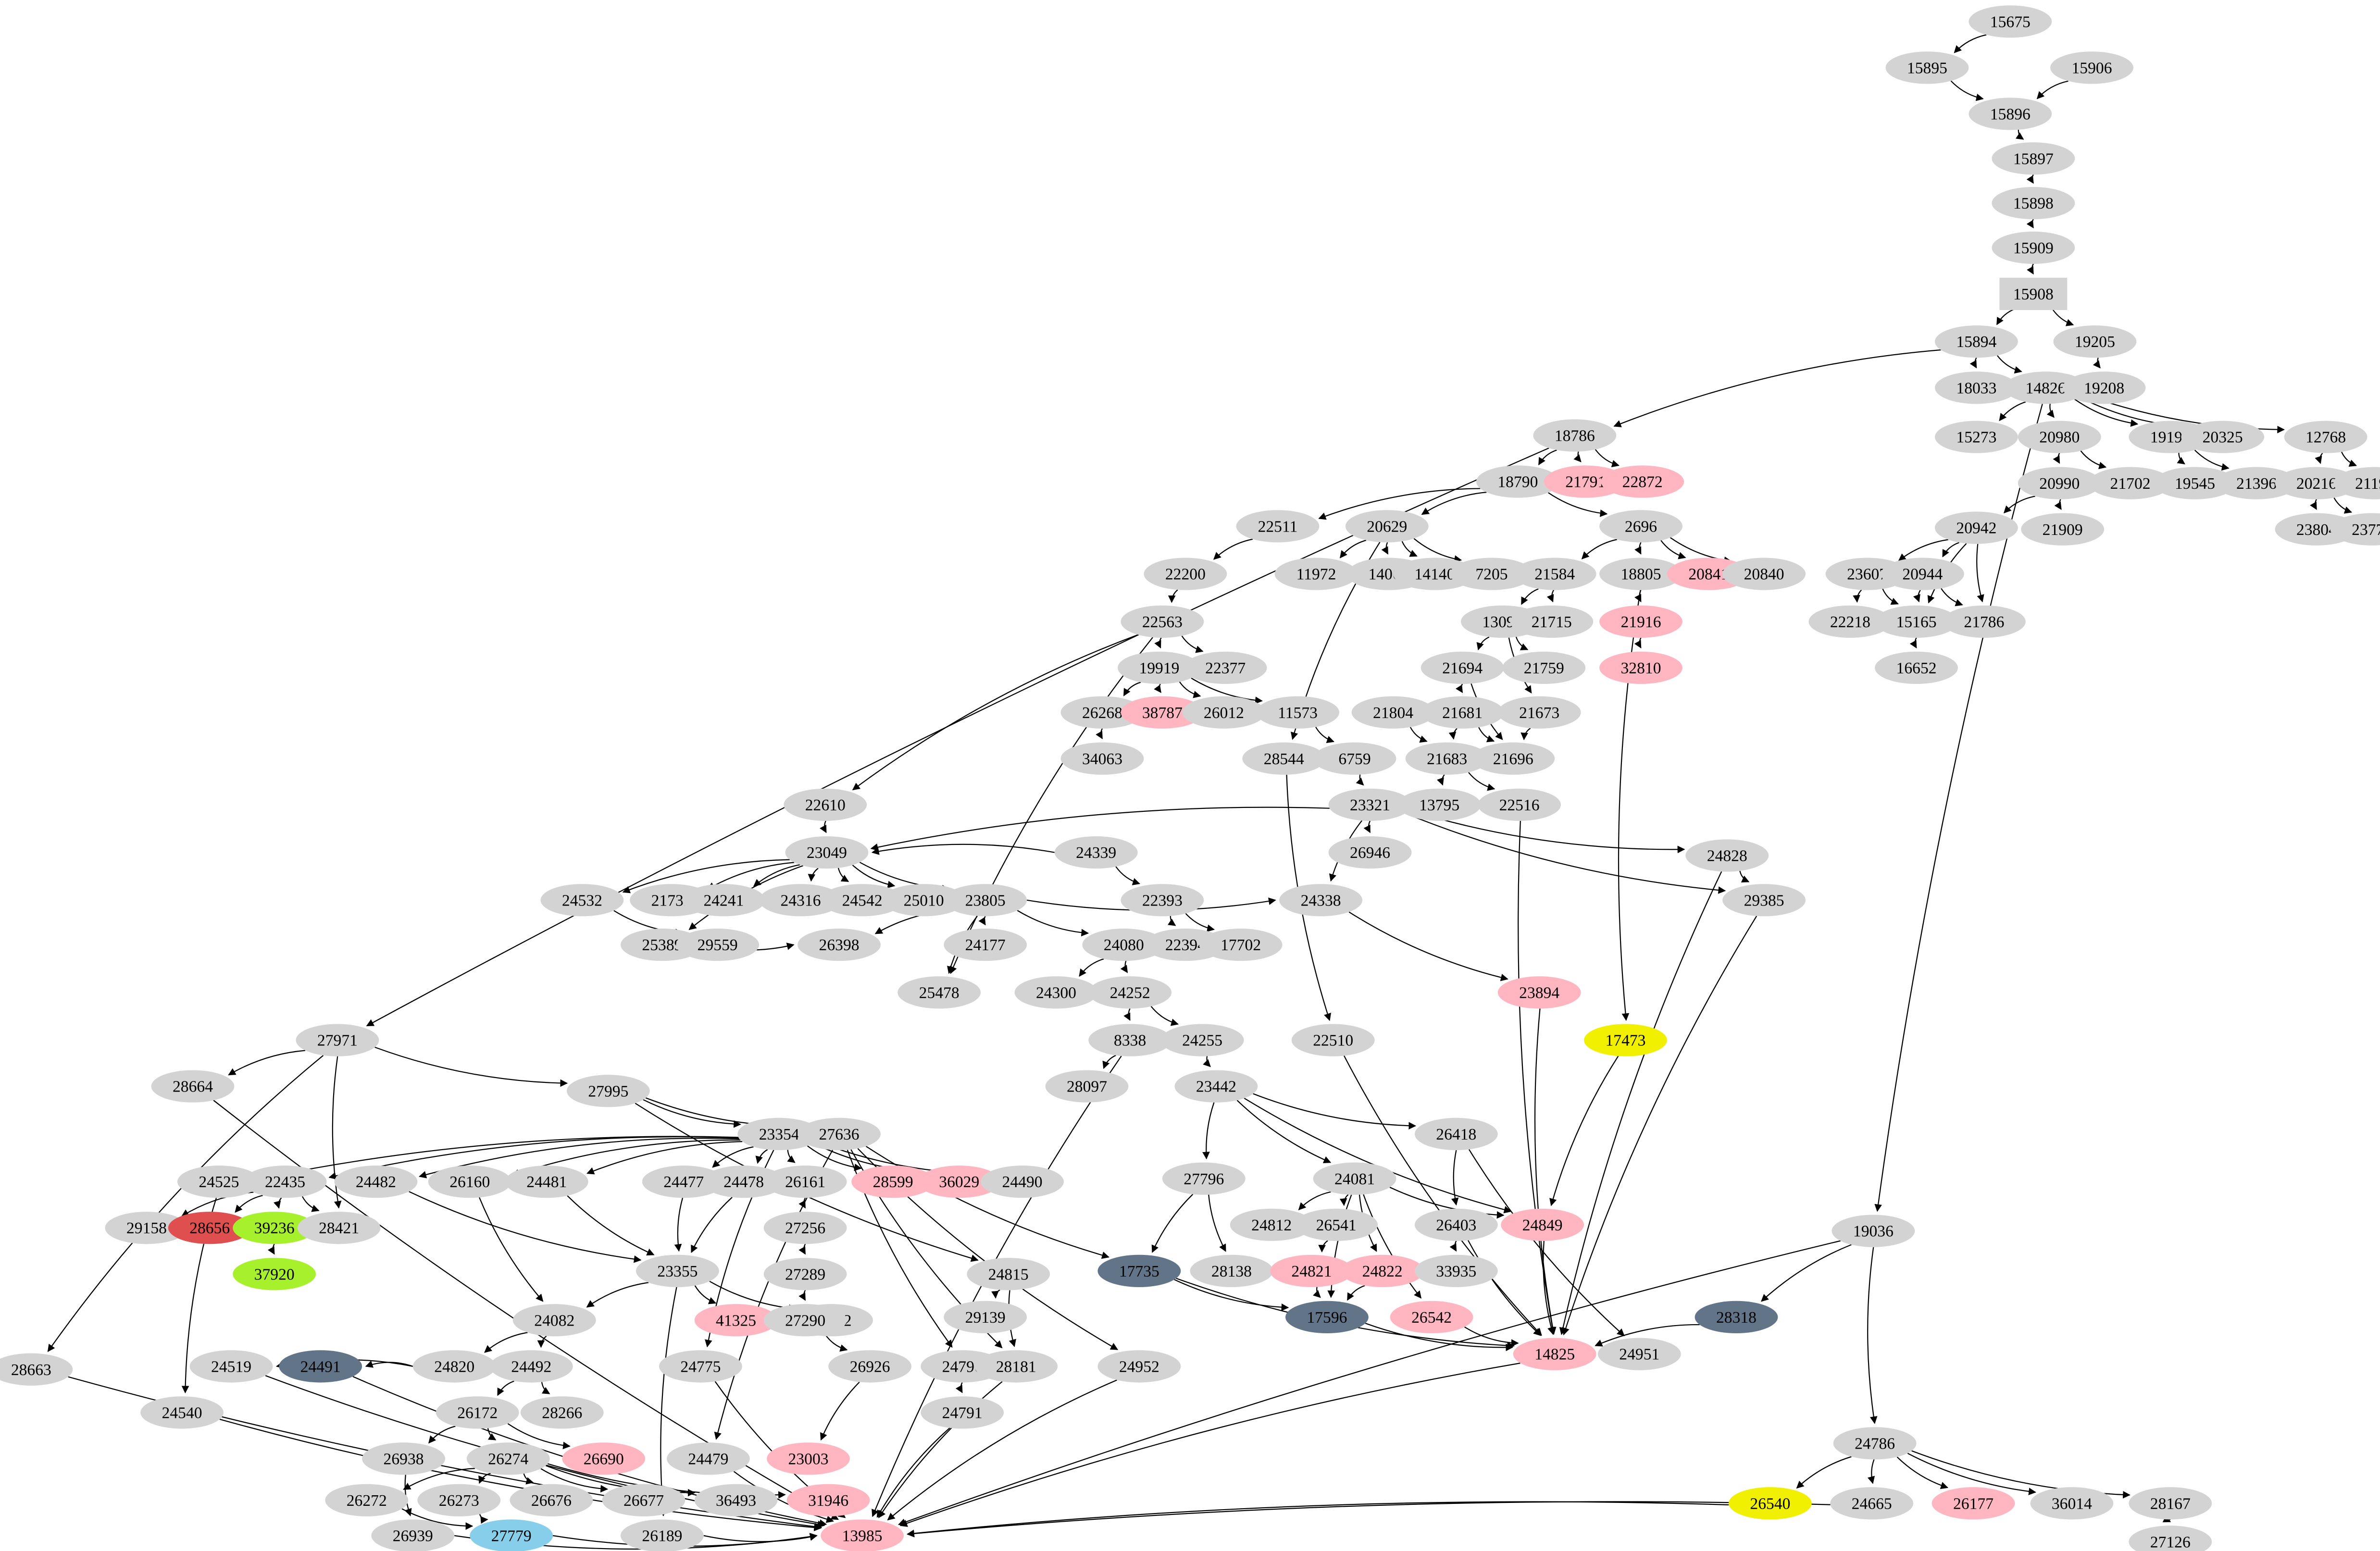 This screenshot has width=2380, height=1551. Describe the element at coordinates (546, 1182) in the screenshot. I see `node-label-24481: 24481` at that location.